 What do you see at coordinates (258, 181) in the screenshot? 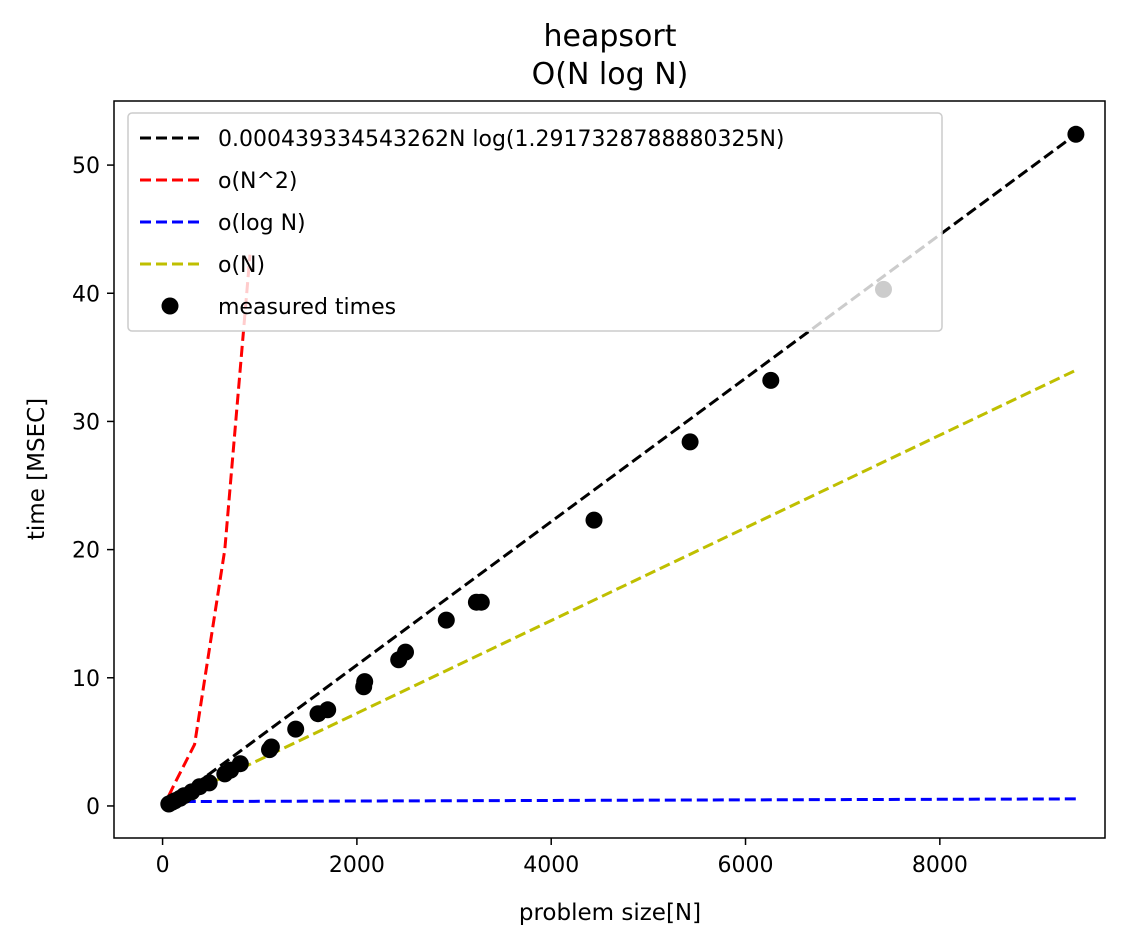
I see `legend-label: o(N^2)` at bounding box center [258, 181].